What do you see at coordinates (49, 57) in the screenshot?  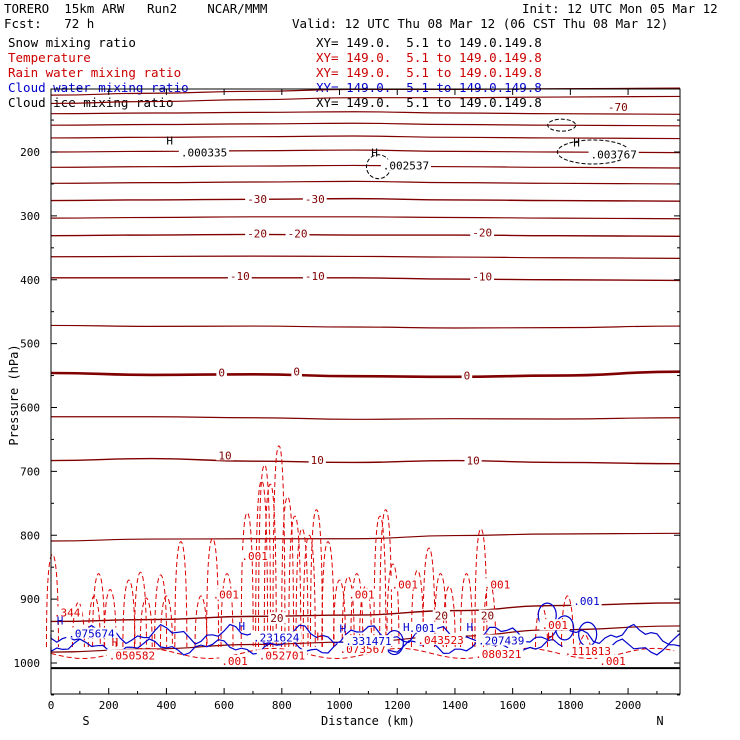 I see `legend-temperature-label: Temperature` at bounding box center [49, 57].